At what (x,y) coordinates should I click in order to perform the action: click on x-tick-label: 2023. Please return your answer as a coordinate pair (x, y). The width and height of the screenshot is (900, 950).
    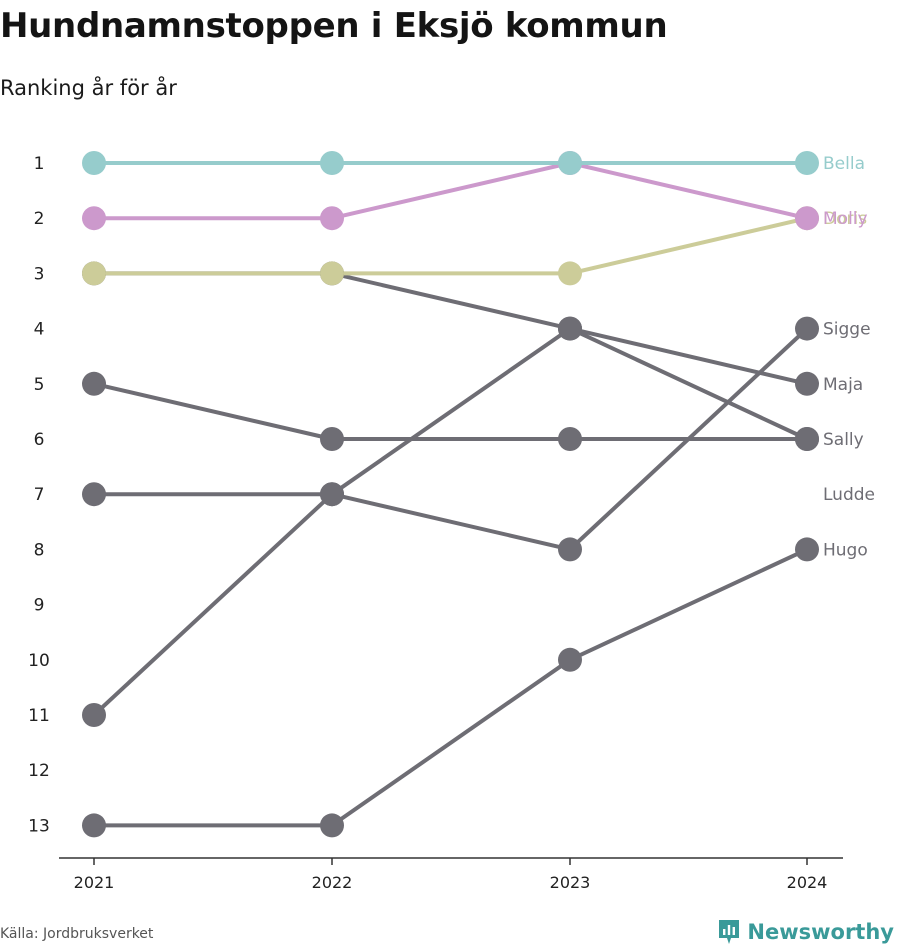
    Looking at the image, I should click on (570, 882).